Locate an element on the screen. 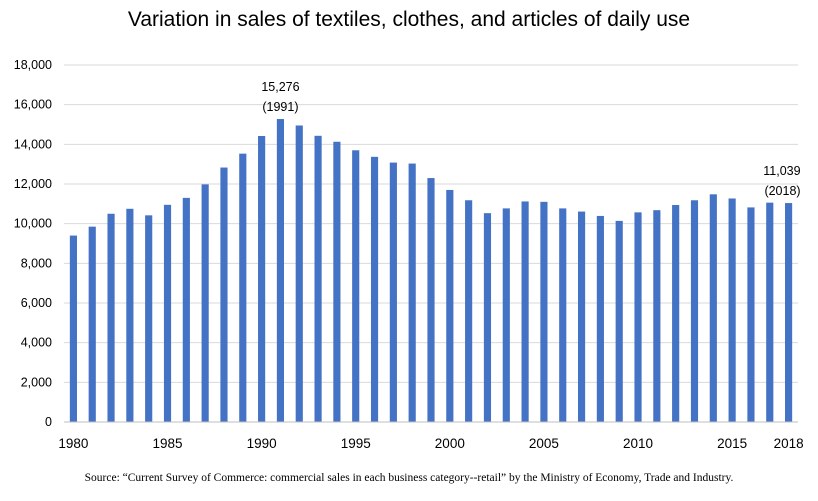 The width and height of the screenshot is (818, 501). bar-2005 is located at coordinates (544, 311).